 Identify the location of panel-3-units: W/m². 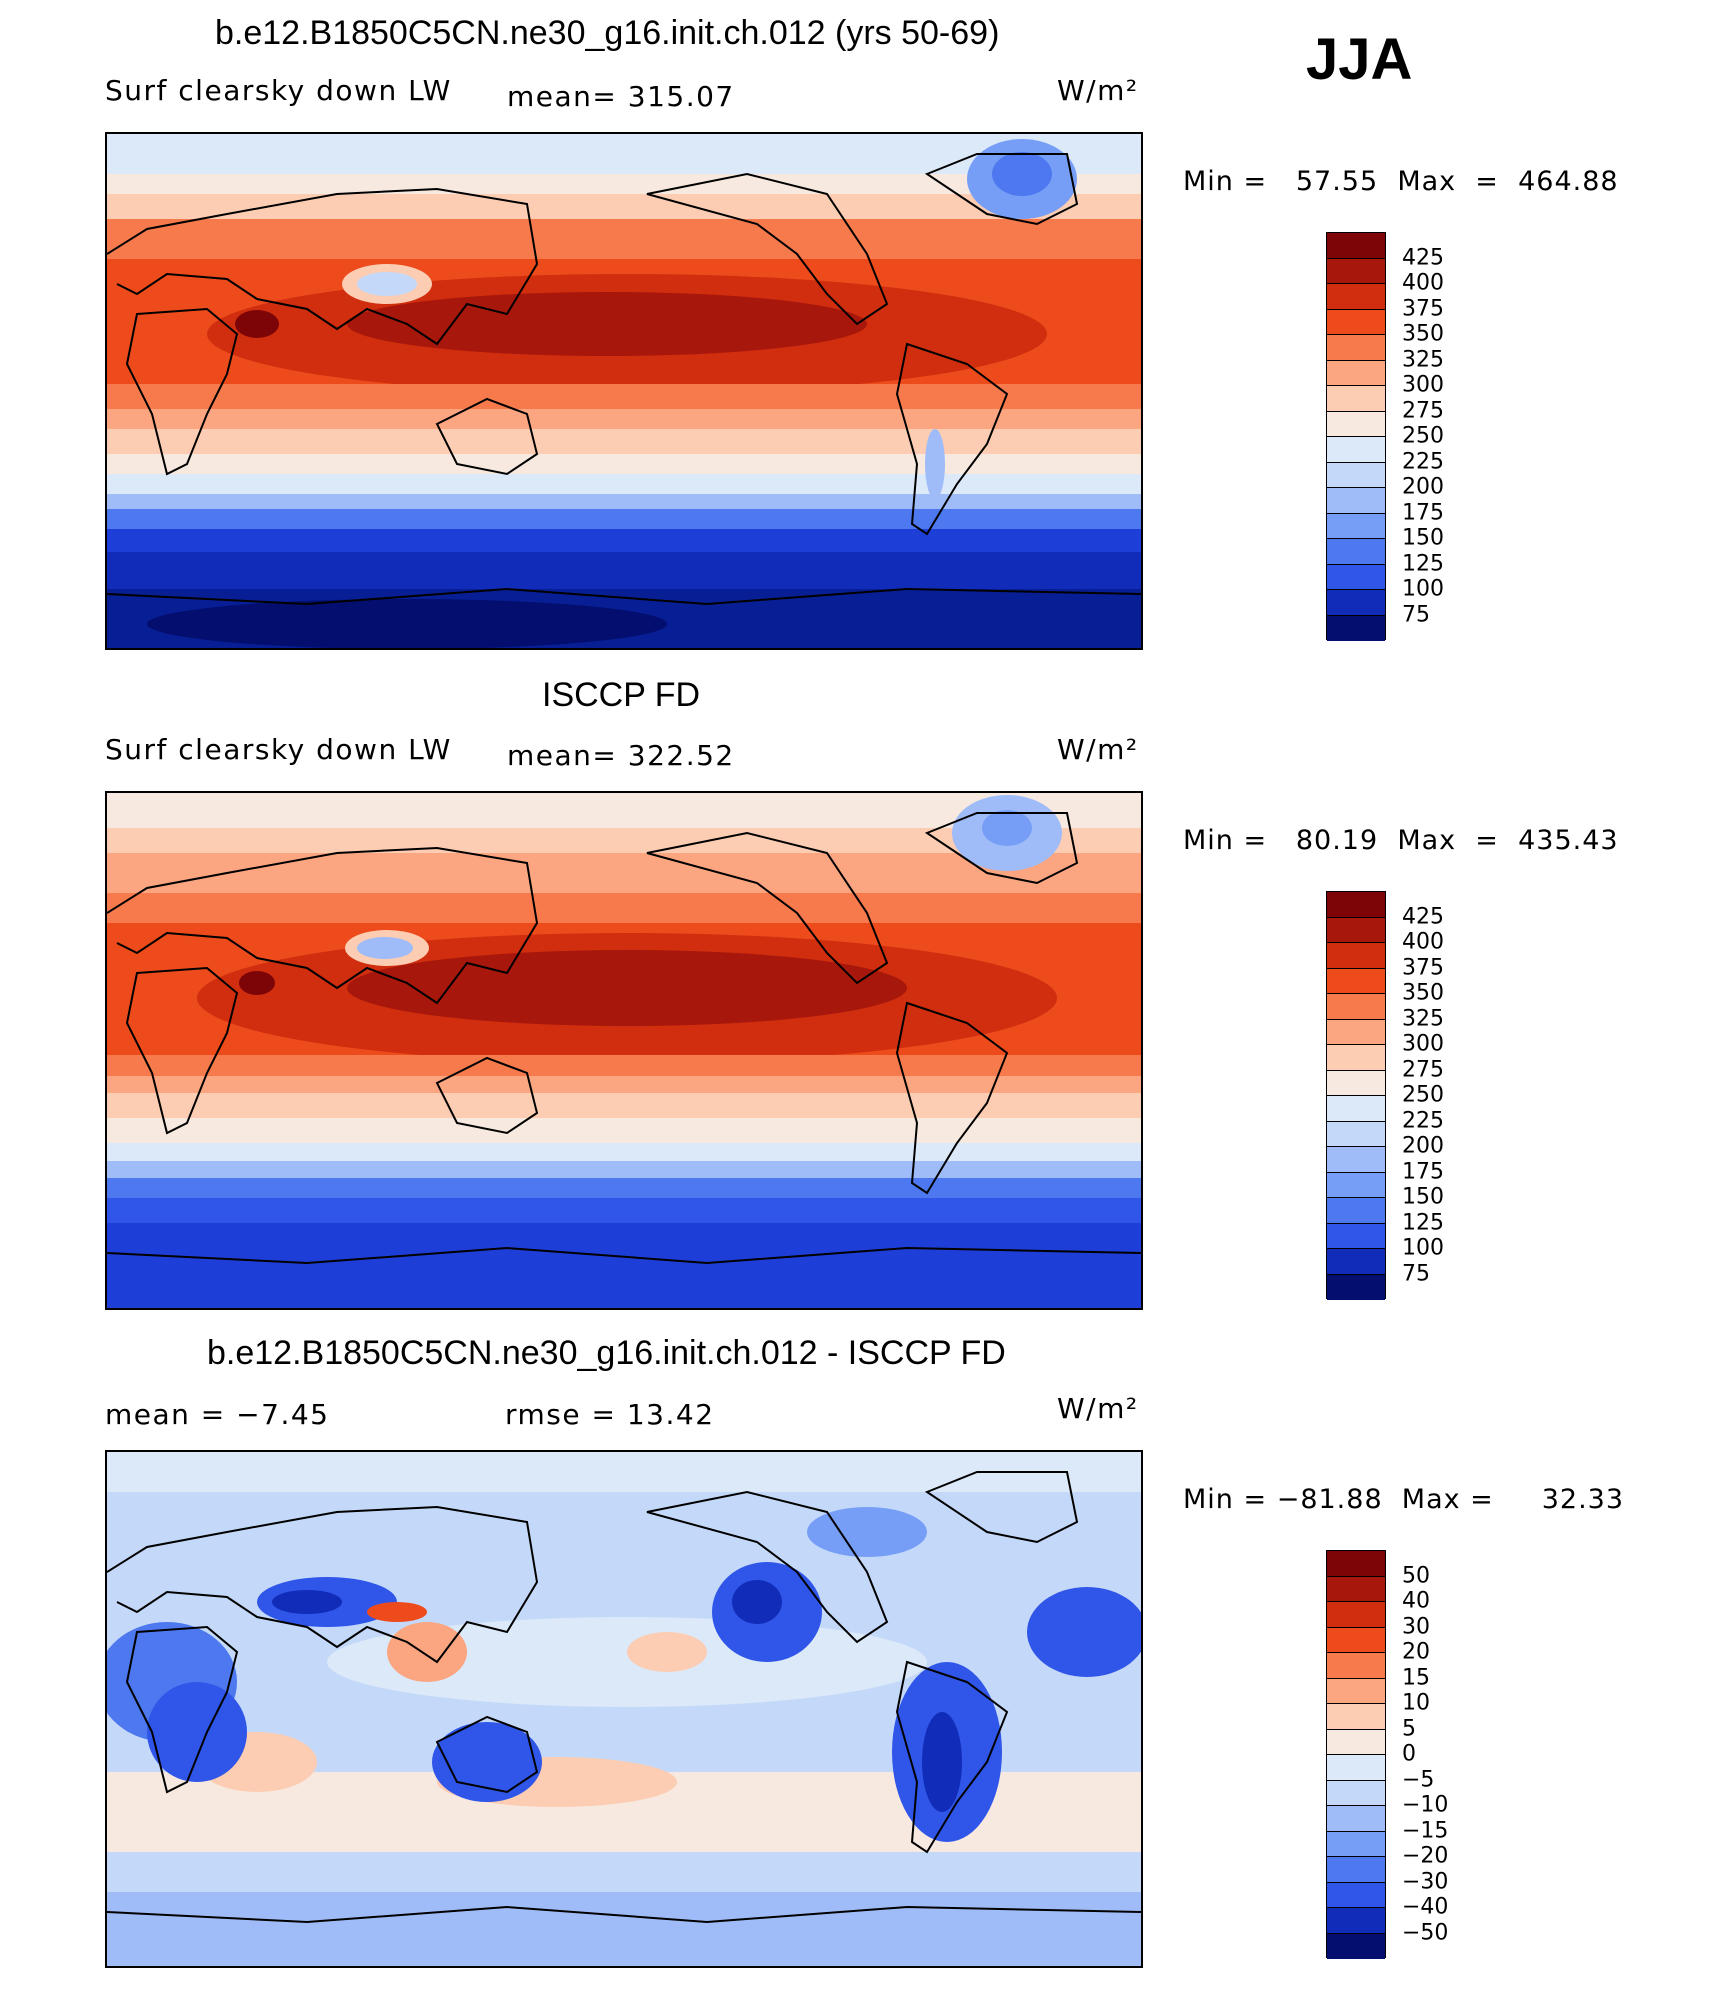
(1098, 1408).